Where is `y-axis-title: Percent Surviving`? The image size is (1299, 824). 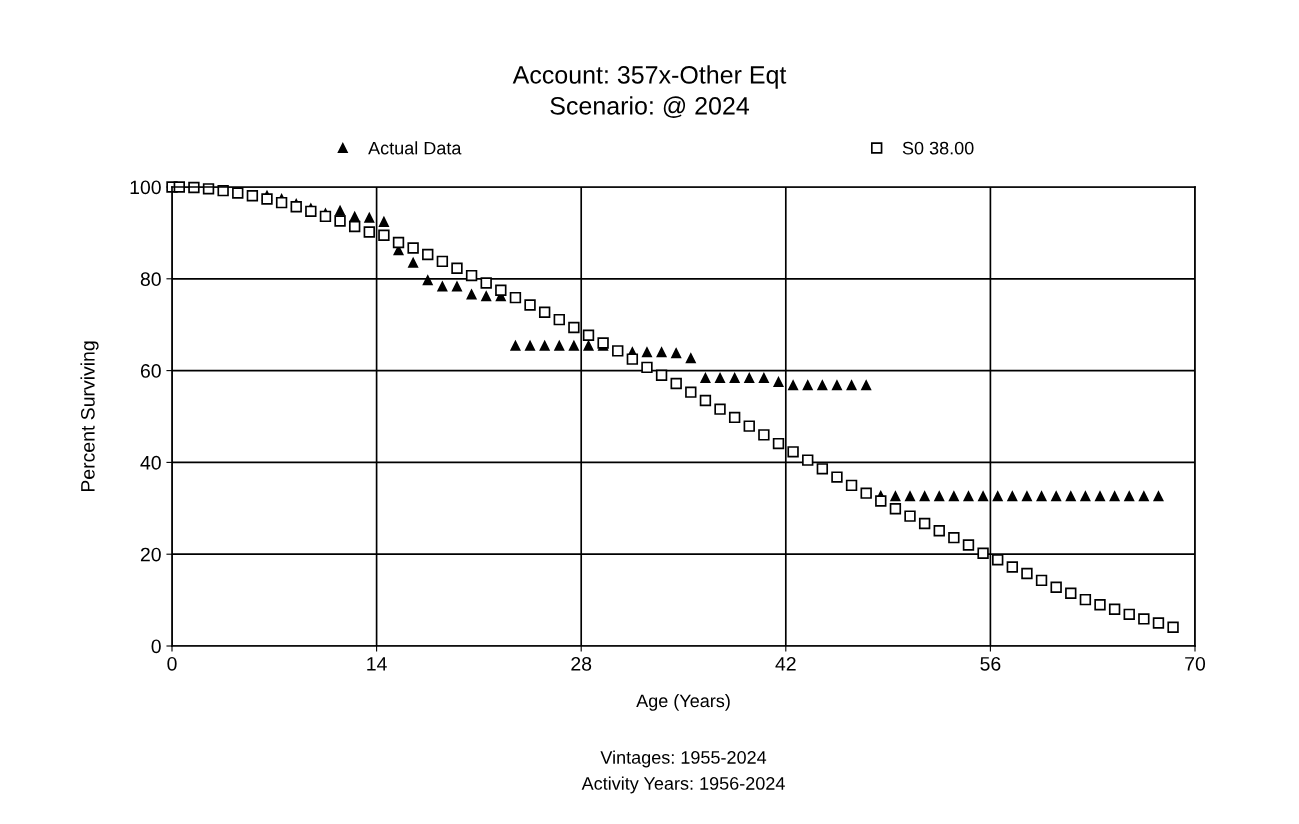 y-axis-title: Percent Surviving is located at coordinates (89, 416).